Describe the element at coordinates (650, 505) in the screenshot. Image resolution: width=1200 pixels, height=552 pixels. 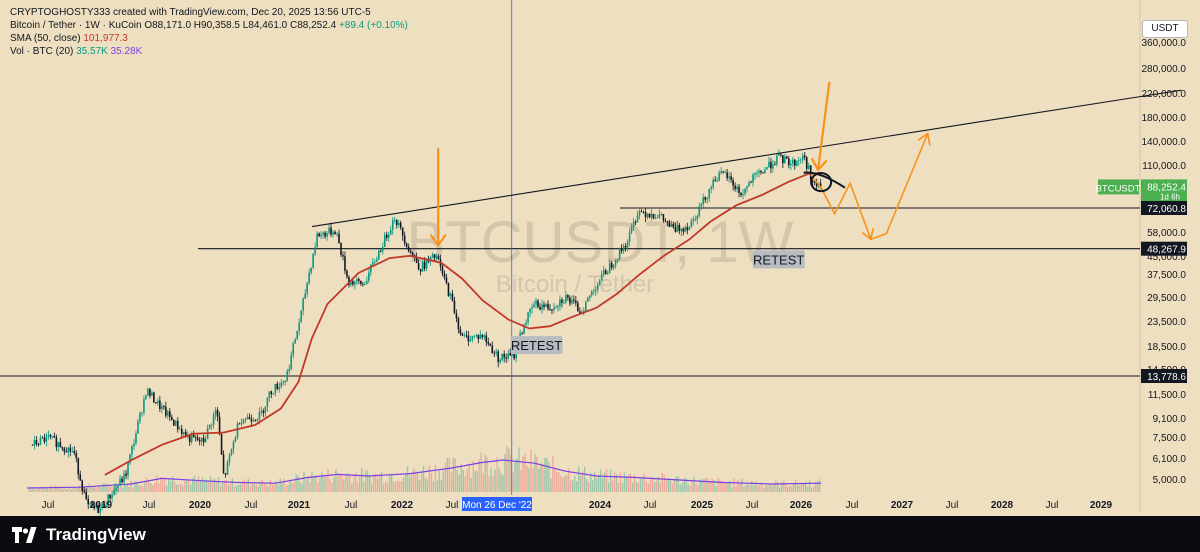
I see `x-tick-label: Jul` at that location.